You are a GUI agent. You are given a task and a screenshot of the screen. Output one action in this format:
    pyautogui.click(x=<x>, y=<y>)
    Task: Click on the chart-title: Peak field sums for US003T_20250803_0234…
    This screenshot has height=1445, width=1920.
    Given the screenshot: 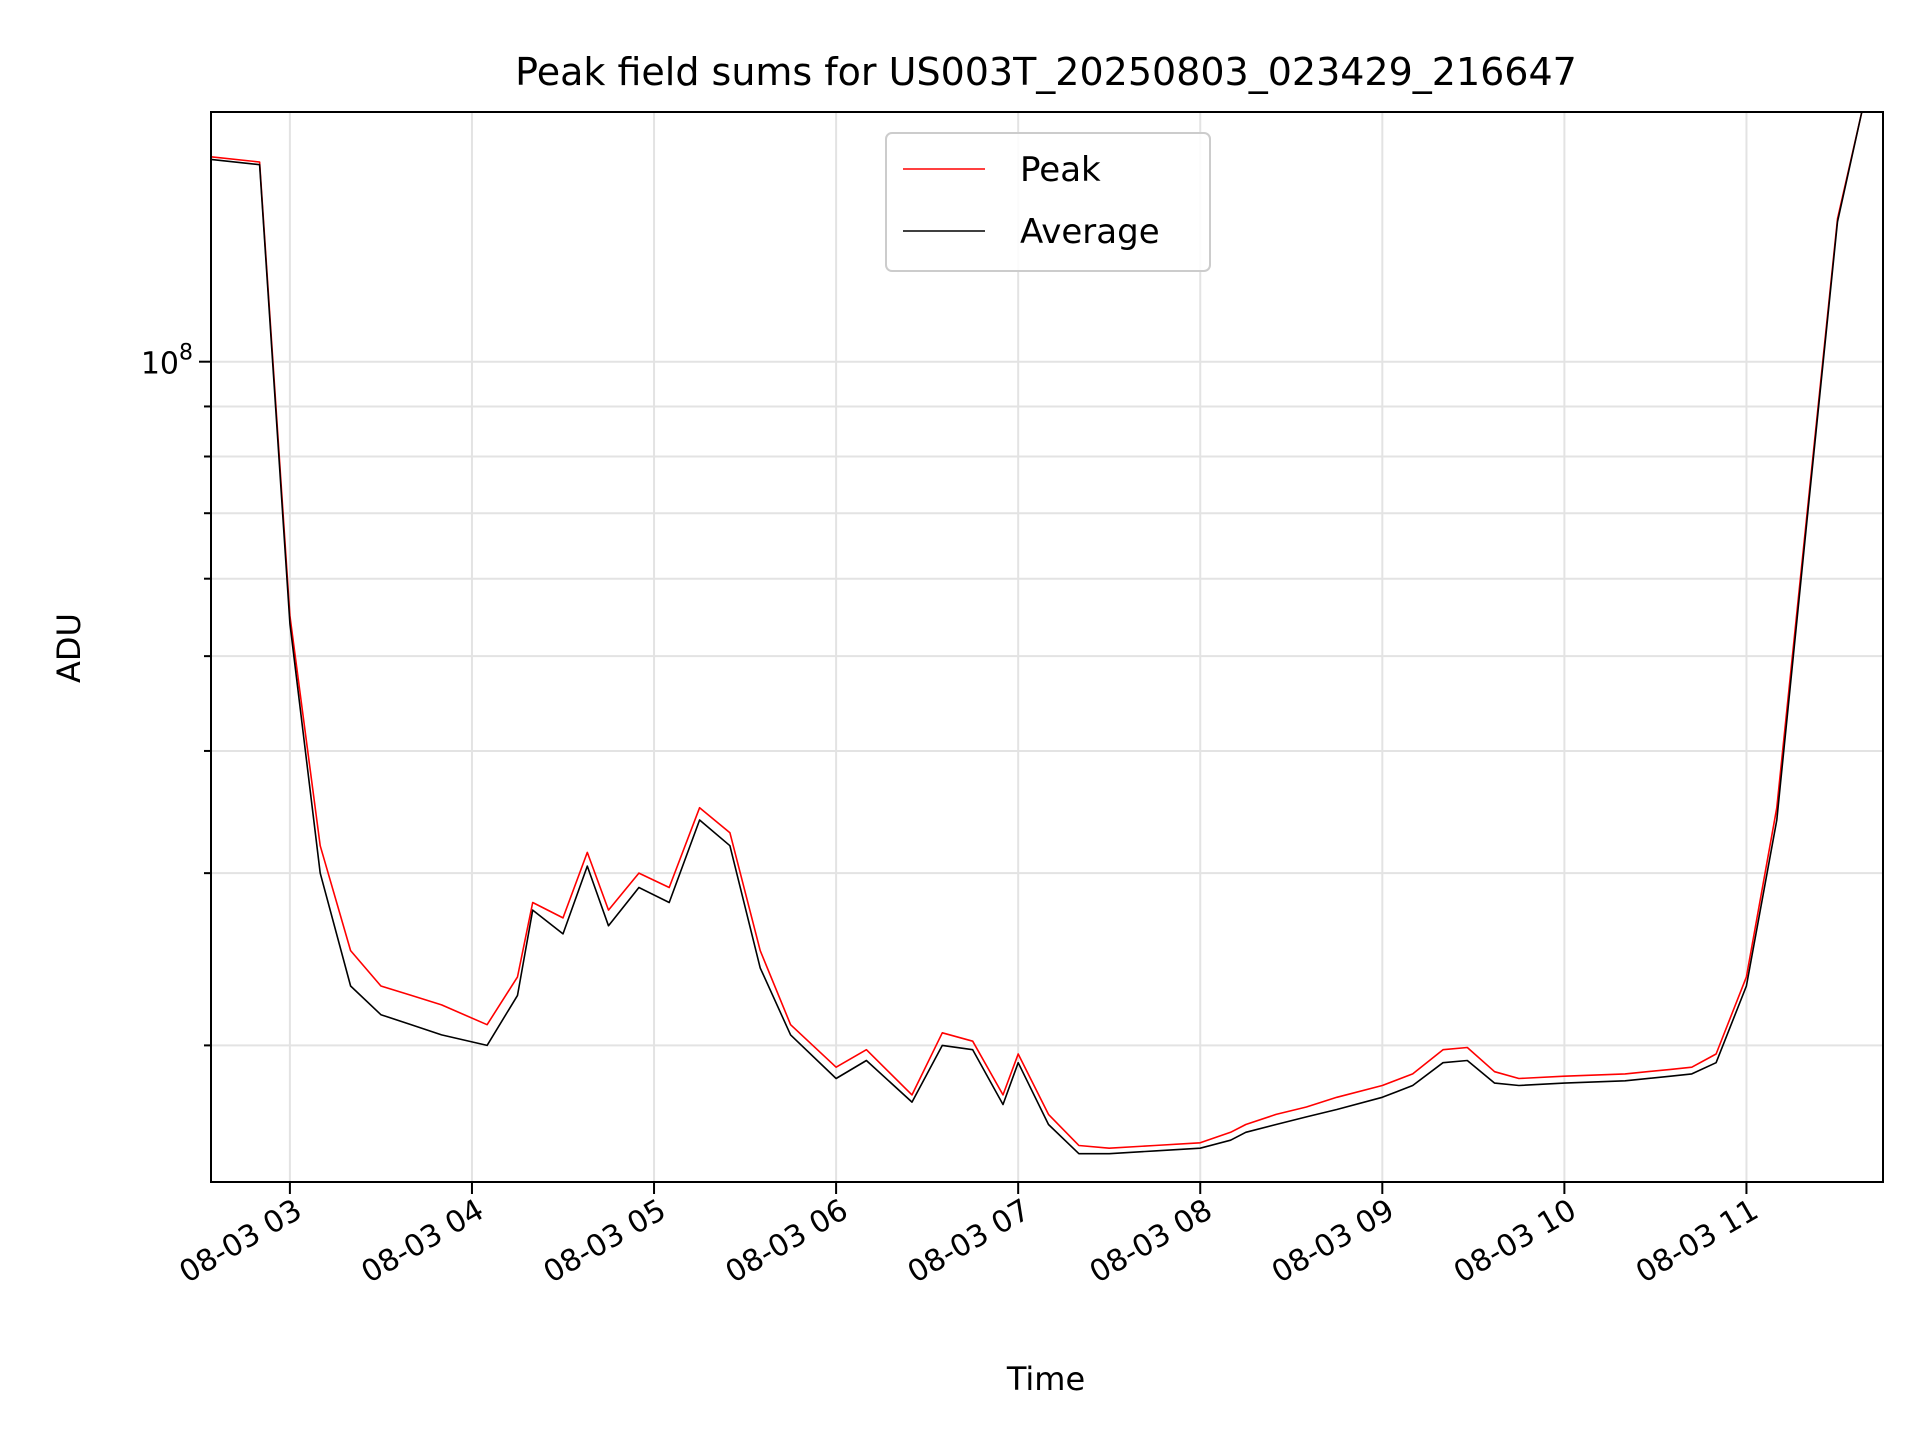 What is the action you would take?
    pyautogui.click(x=1046, y=72)
    